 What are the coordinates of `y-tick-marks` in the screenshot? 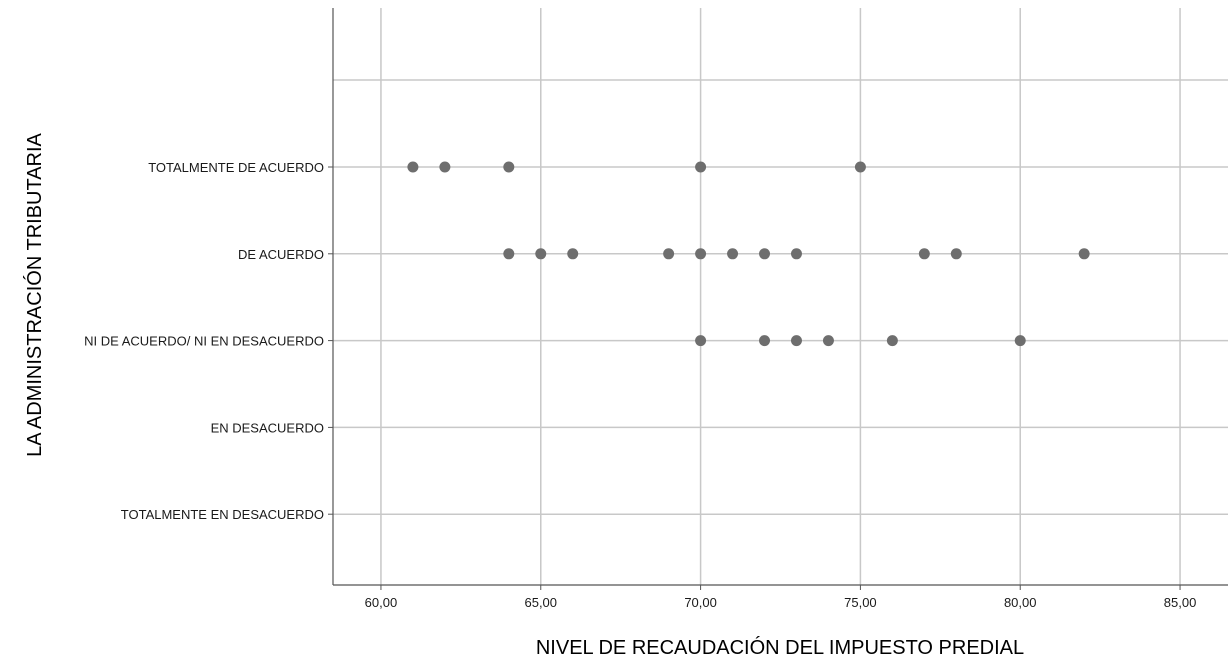 It's located at (330, 340).